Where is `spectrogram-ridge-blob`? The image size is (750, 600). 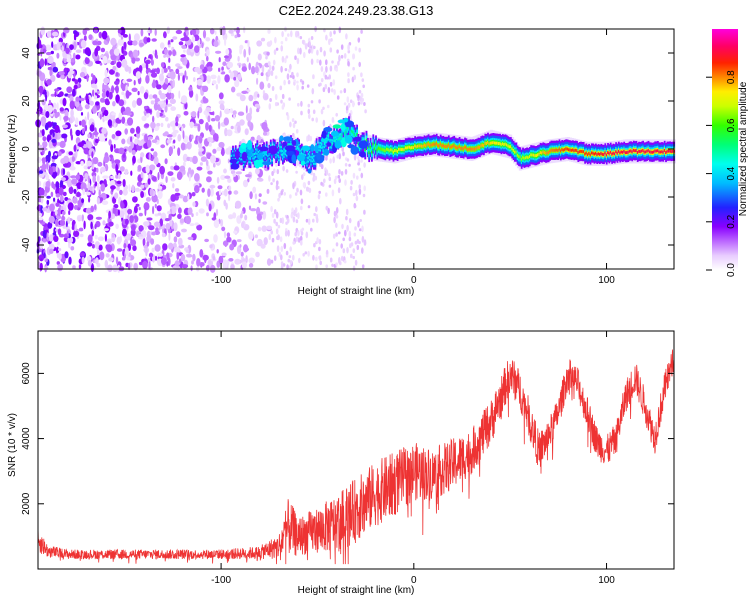
spectrogram-ridge-blob is located at coordinates (348, 139).